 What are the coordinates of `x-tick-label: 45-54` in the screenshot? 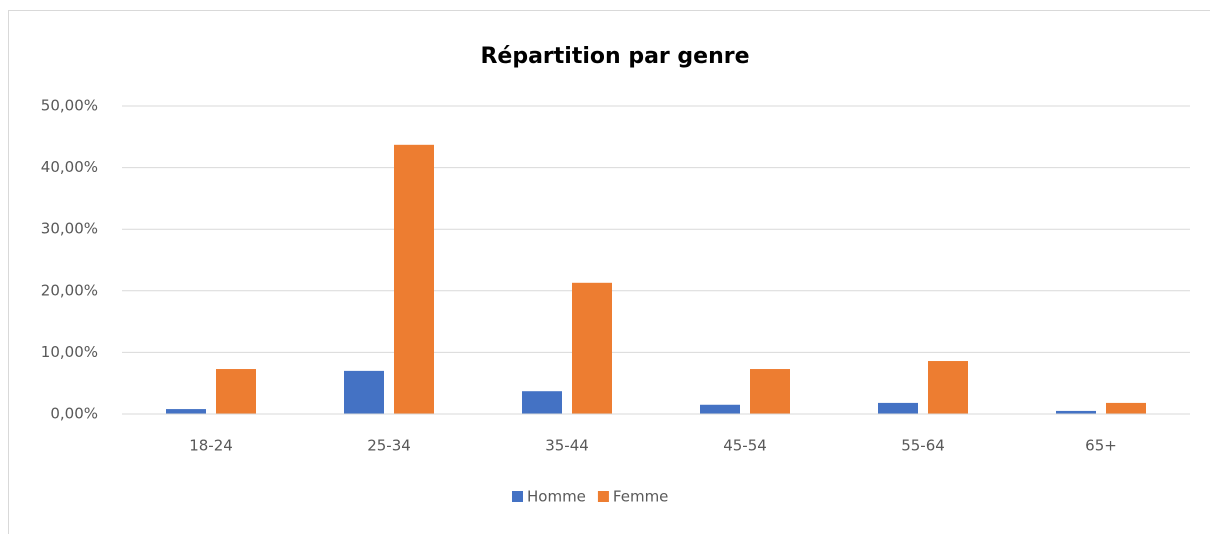 It's located at (745, 446).